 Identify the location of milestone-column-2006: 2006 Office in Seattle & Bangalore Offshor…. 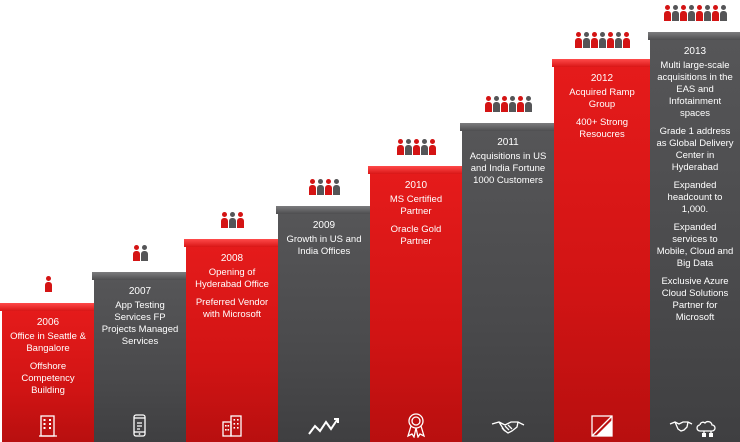
(48, 359).